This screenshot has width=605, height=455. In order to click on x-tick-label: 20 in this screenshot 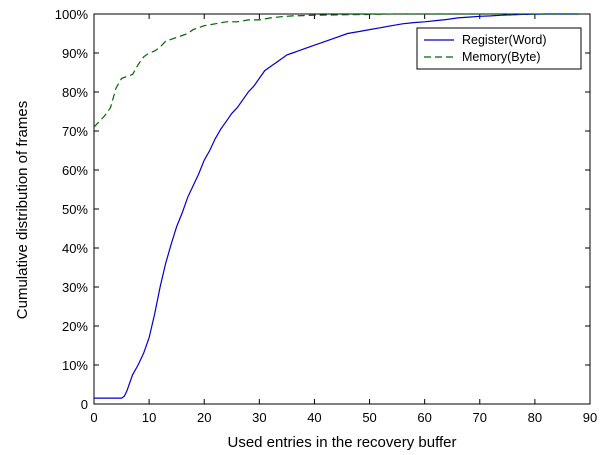, I will do `click(204, 417)`.